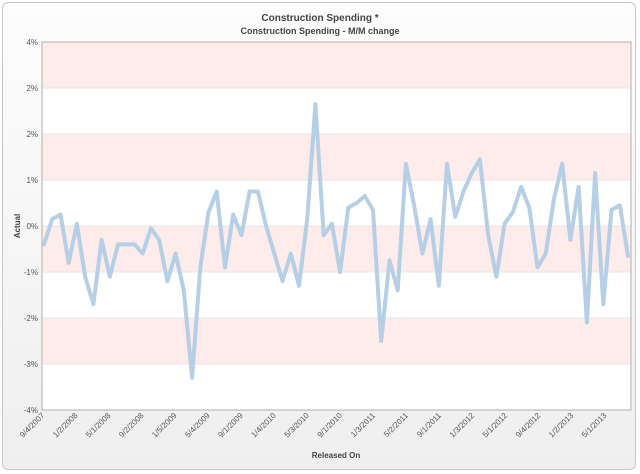 The image size is (640, 474). I want to click on y-tick-label: 0%, so click(32, 226).